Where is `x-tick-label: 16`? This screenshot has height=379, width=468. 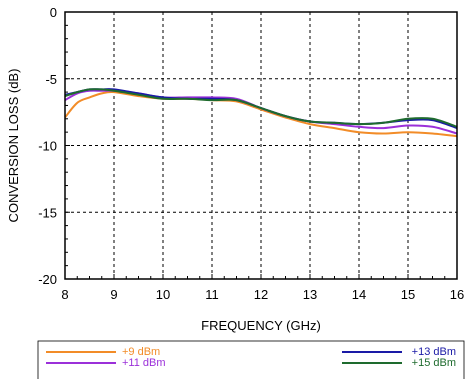
x-tick-label: 16 is located at coordinates (457, 294).